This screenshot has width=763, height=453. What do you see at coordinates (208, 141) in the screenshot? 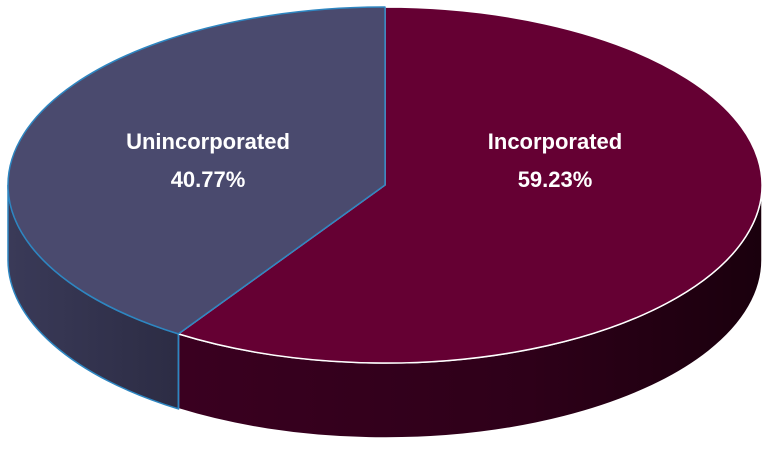
I see `slice-label-unincorporated-name: Unincorporated` at bounding box center [208, 141].